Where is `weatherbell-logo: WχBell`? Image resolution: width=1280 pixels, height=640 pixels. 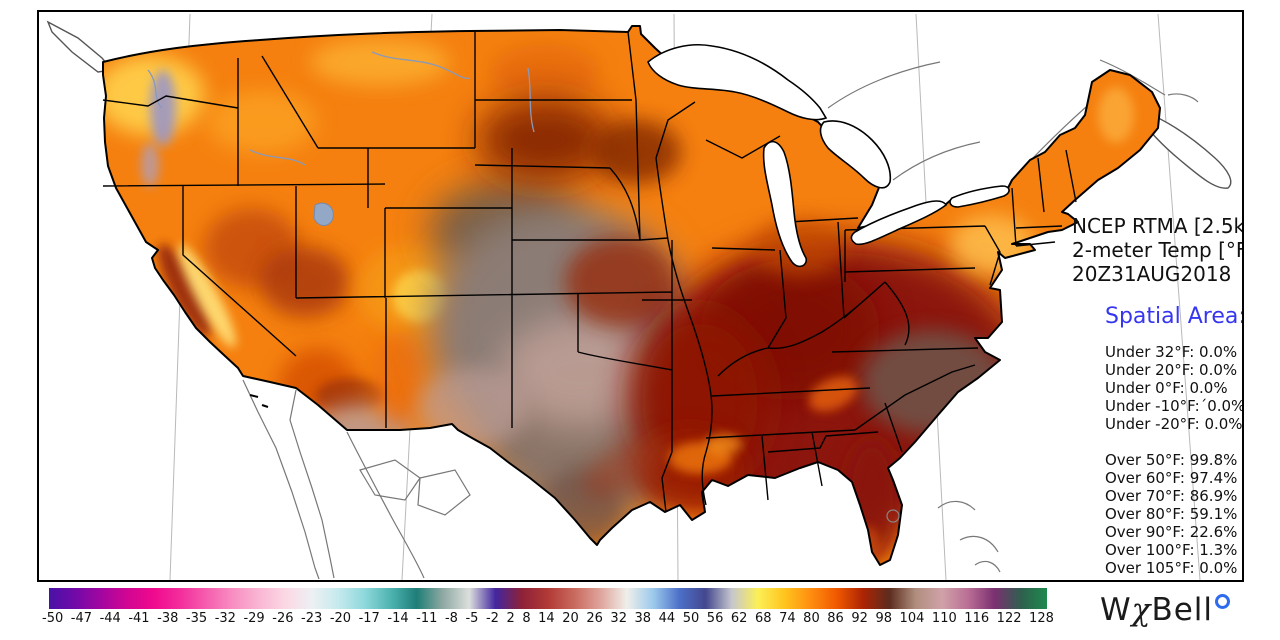
weatherbell-logo: WχBell is located at coordinates (1165, 610).